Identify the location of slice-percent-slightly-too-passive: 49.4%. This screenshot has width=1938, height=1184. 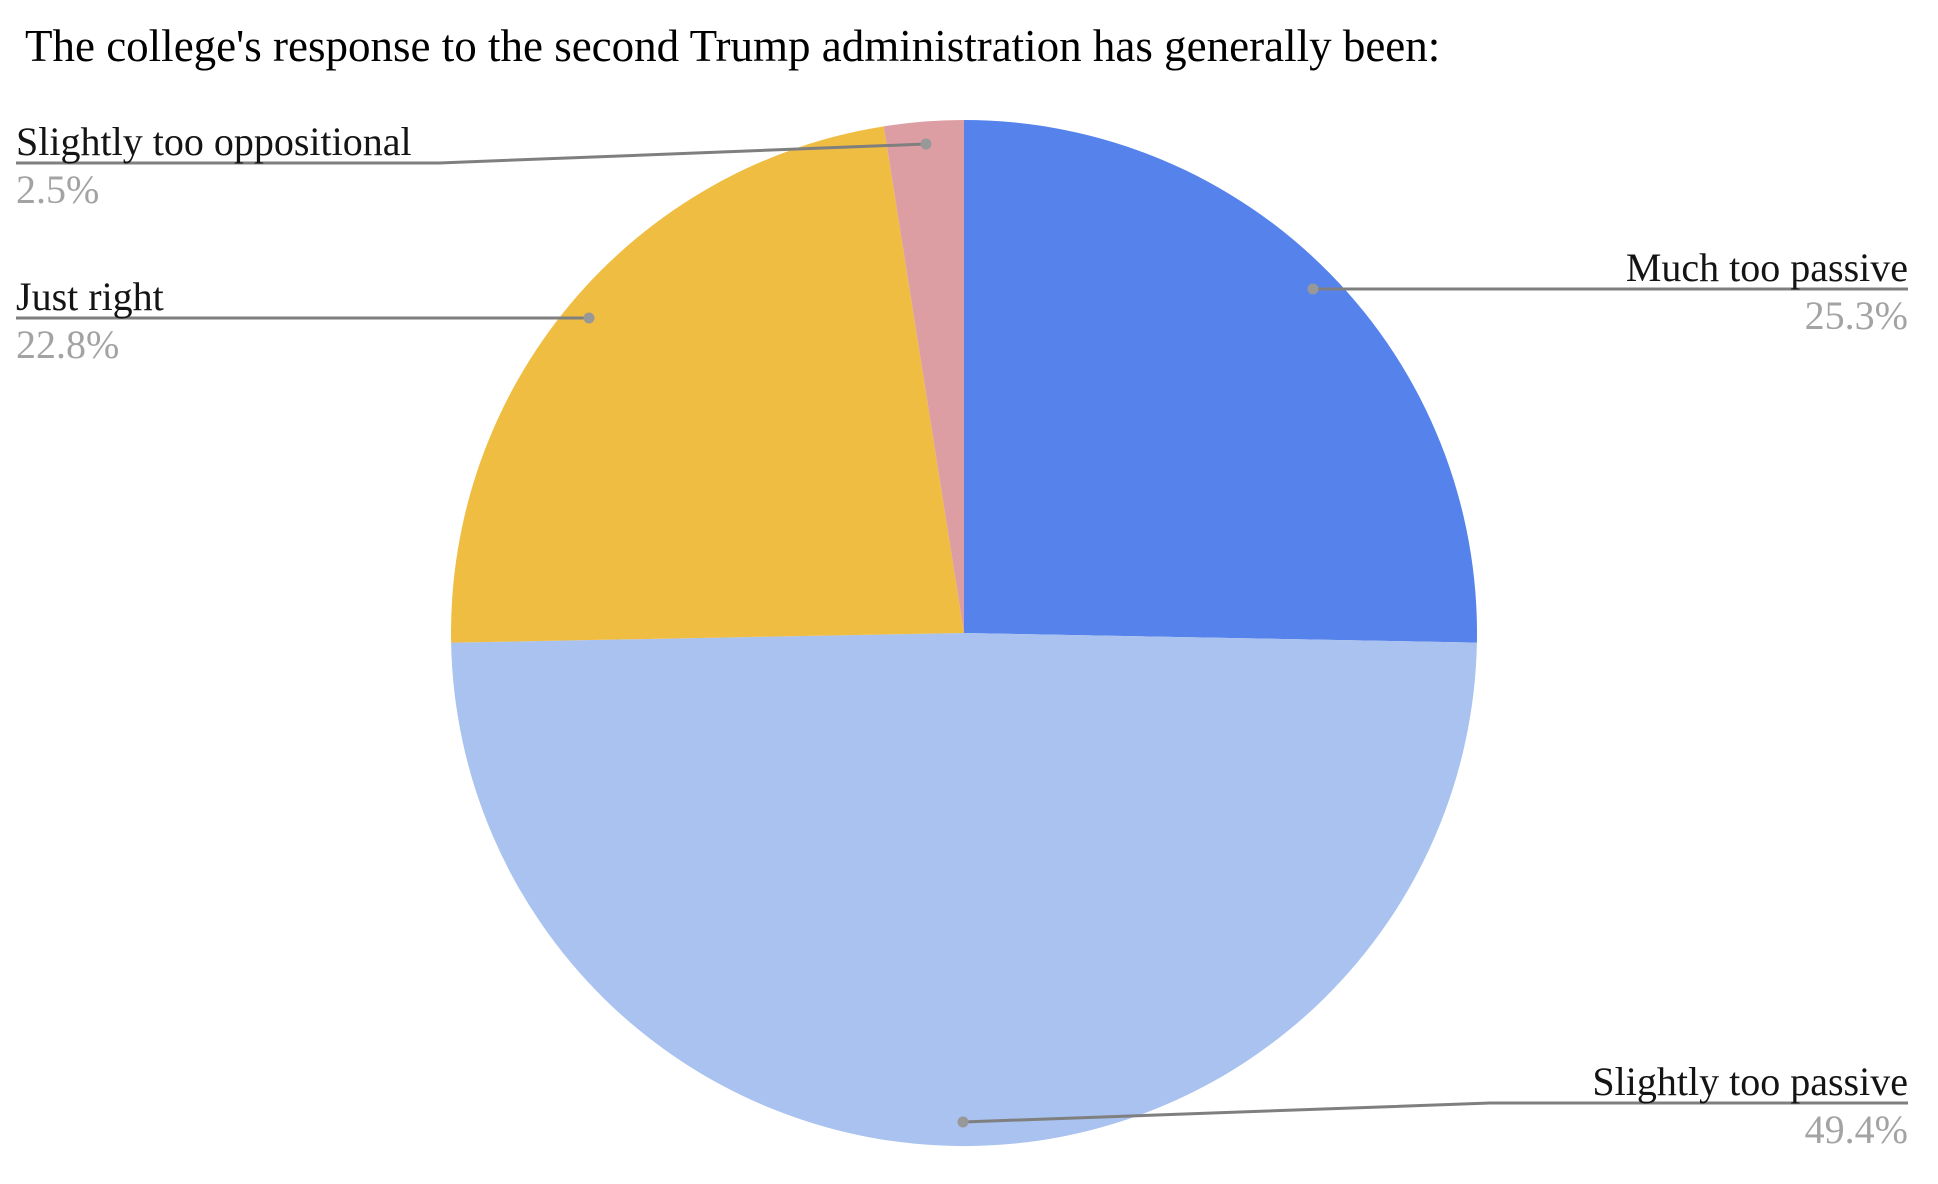
(1856, 1129).